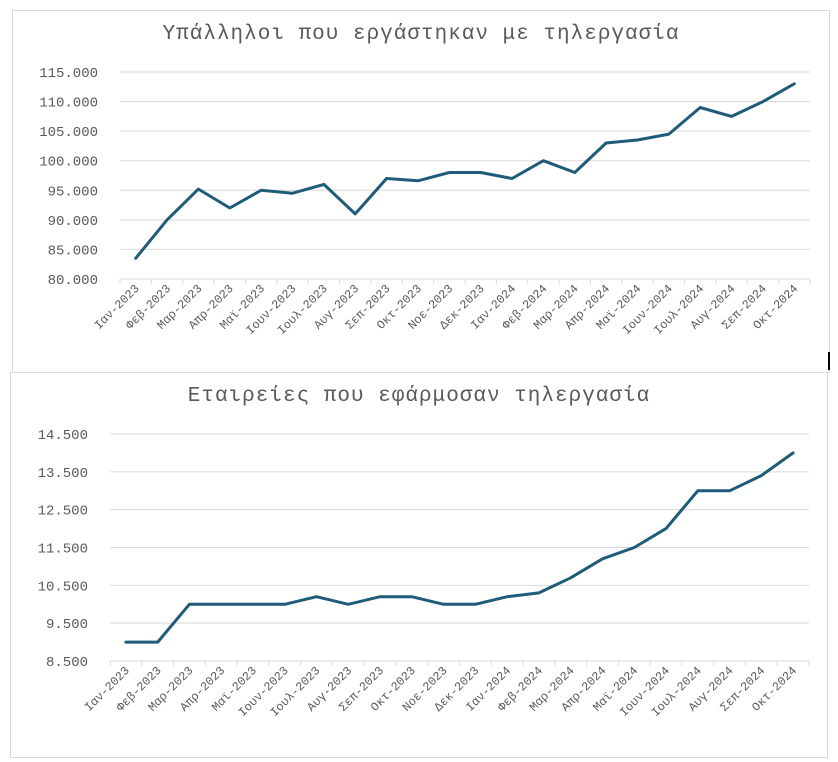 The width and height of the screenshot is (838, 762). I want to click on y-tick-label: 95.000, so click(73, 192).